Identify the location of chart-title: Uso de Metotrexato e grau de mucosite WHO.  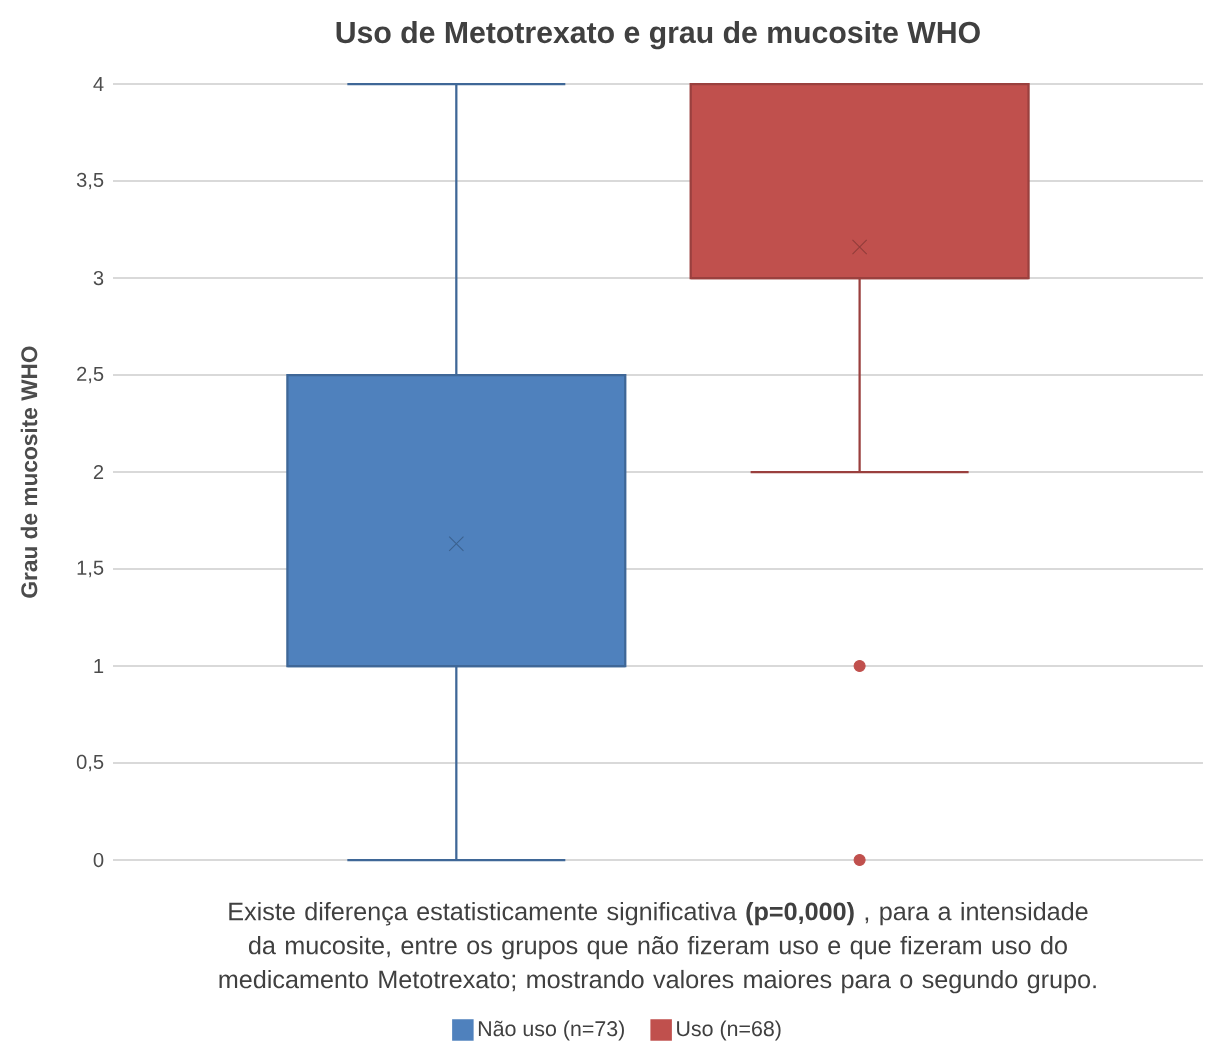
(658, 35).